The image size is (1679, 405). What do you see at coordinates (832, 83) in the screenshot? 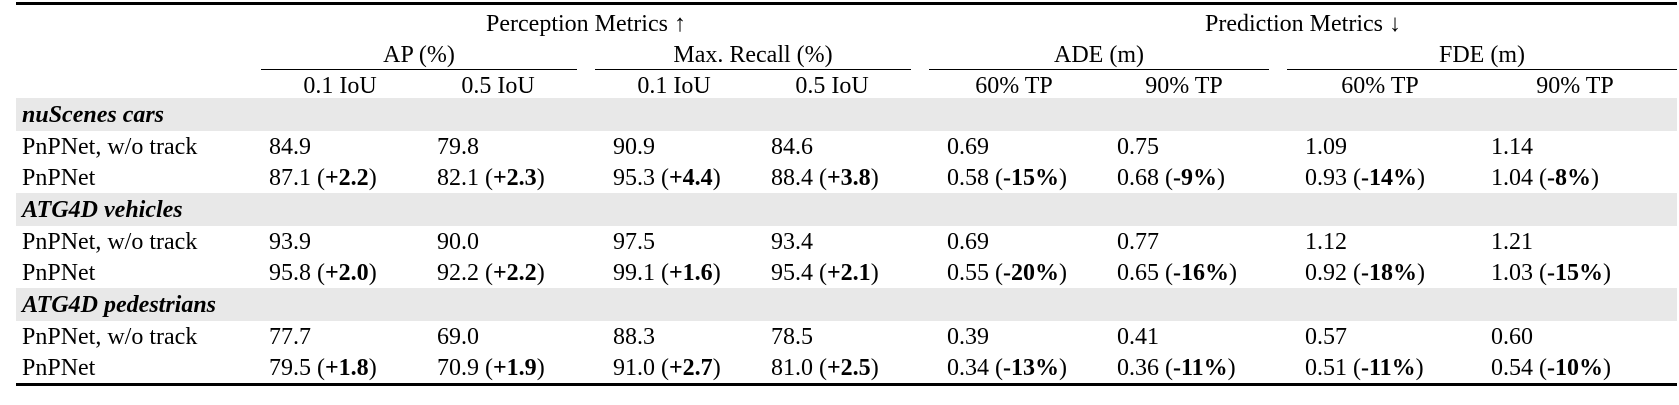
I see `recall-iou05-header: 0.5 IoU` at bounding box center [832, 83].